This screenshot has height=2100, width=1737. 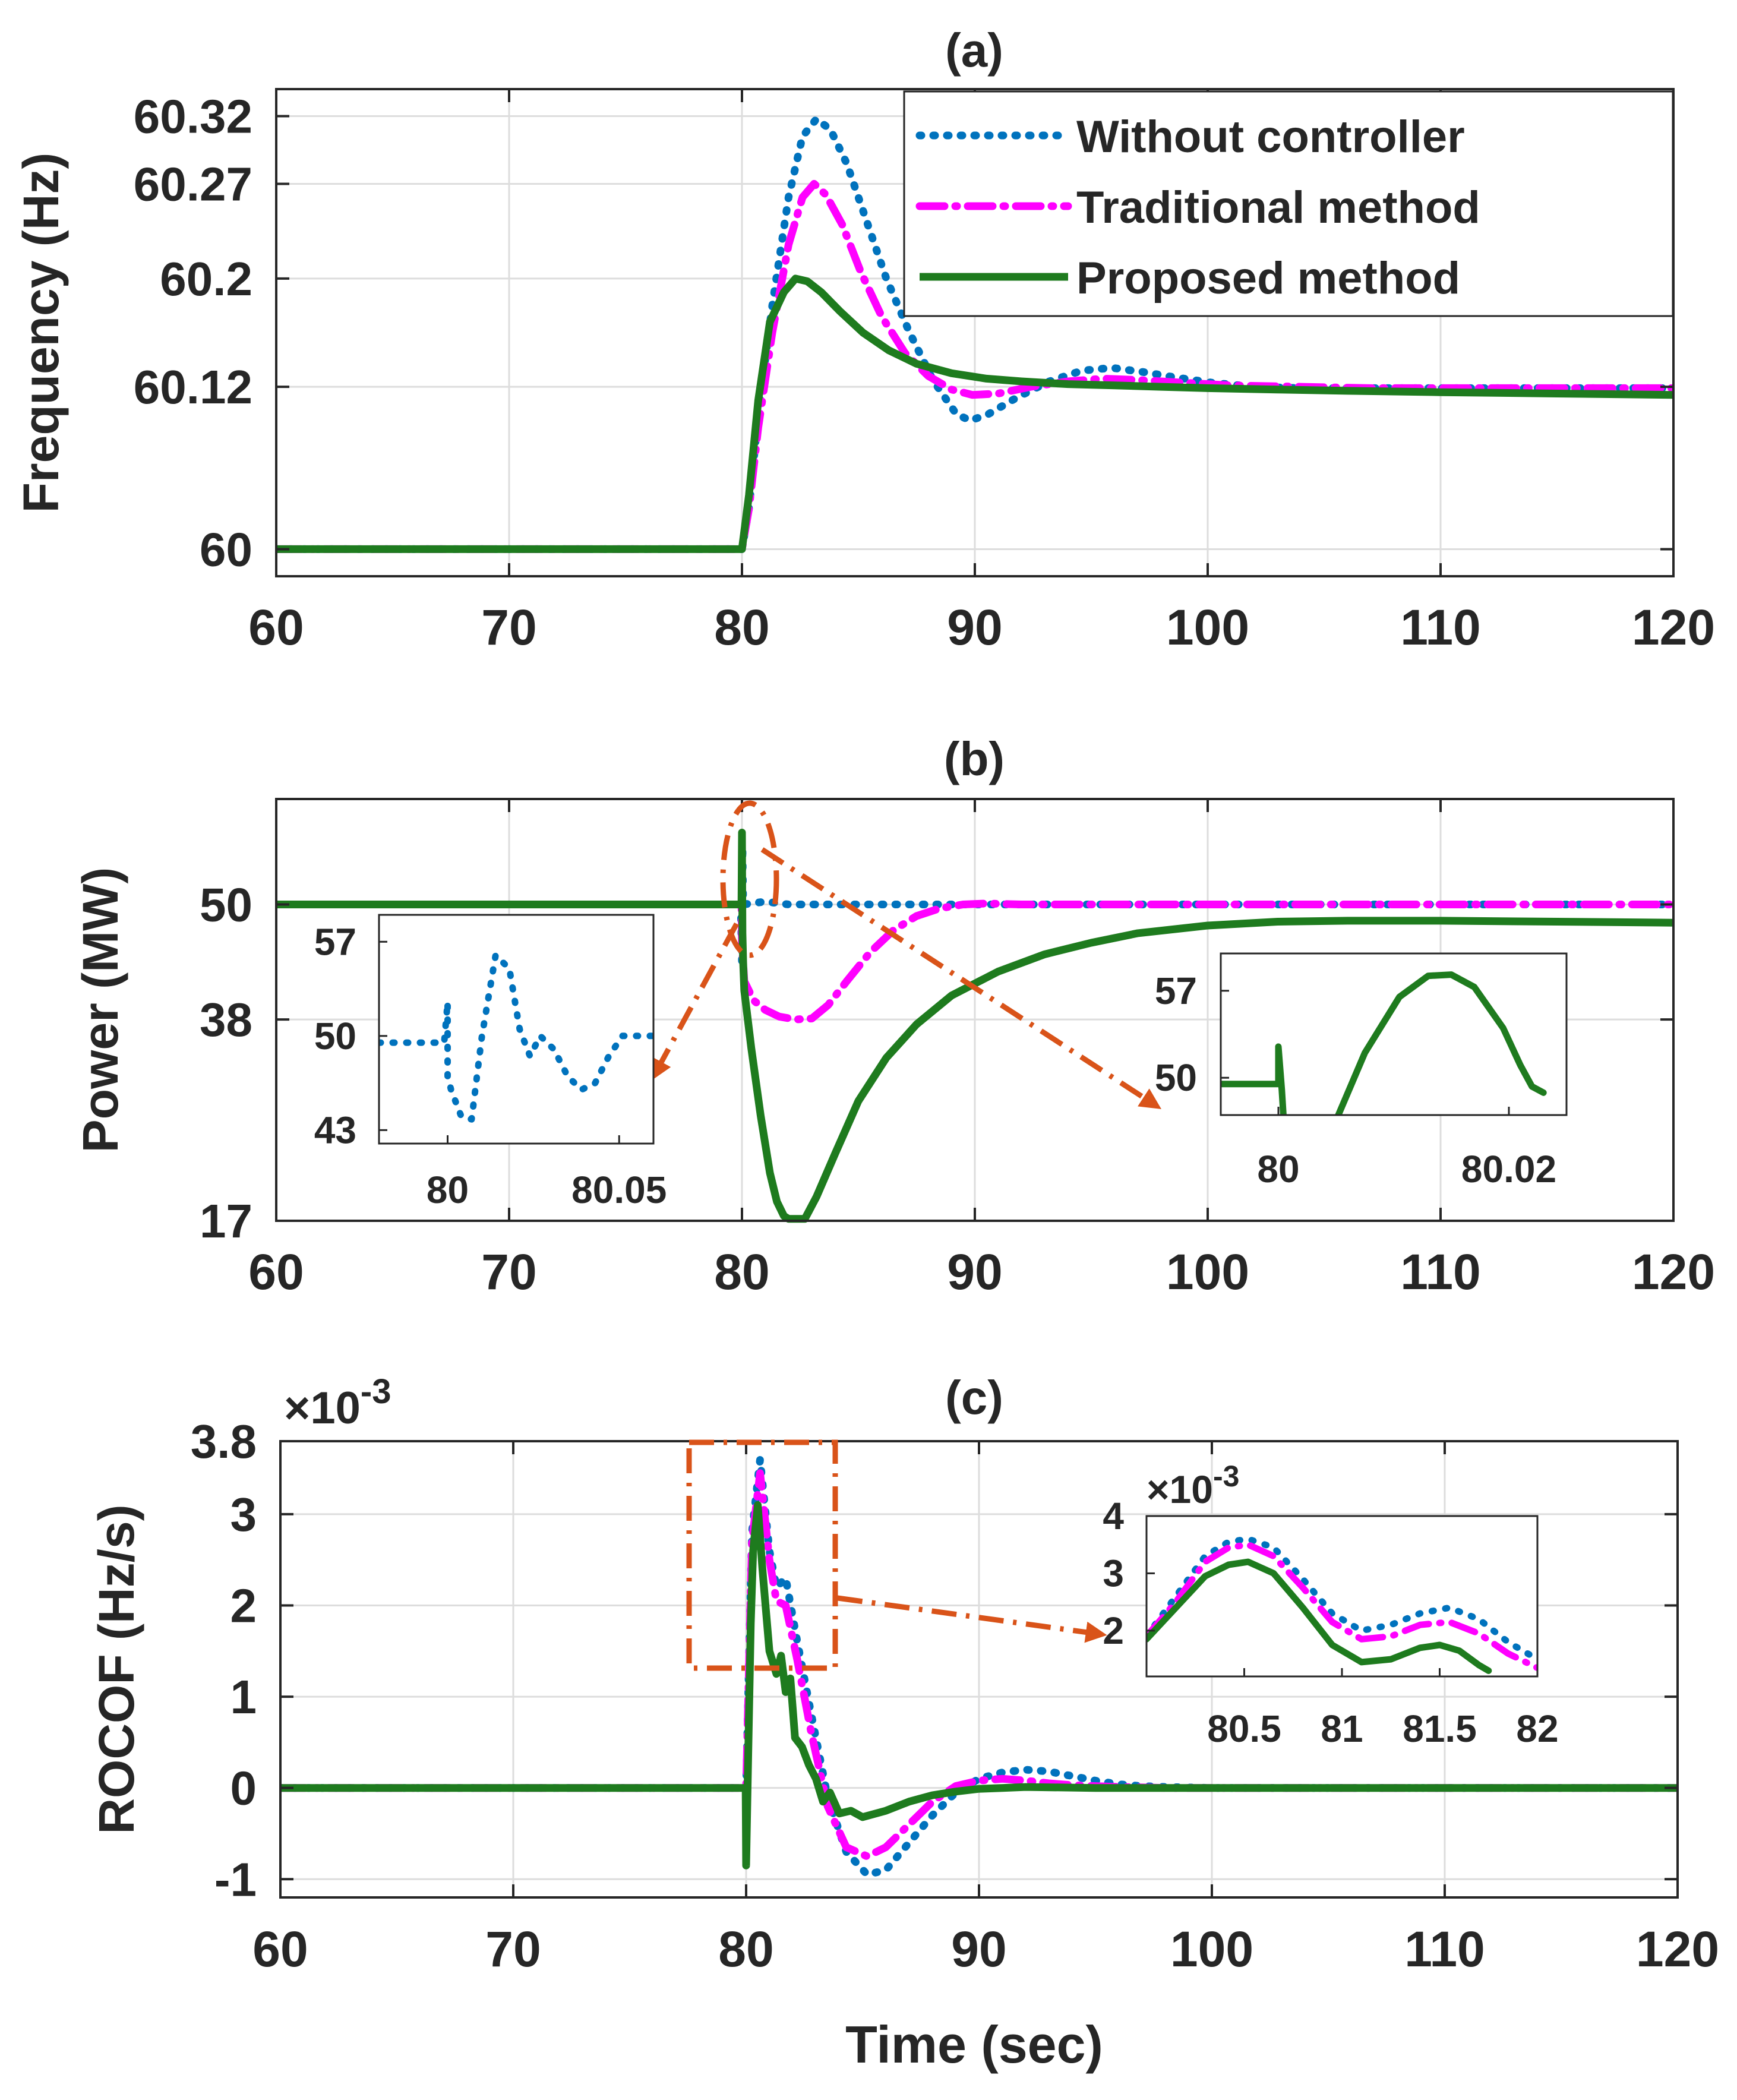 What do you see at coordinates (749, 879) in the screenshot?
I see `zoom-ellipse-b` at bounding box center [749, 879].